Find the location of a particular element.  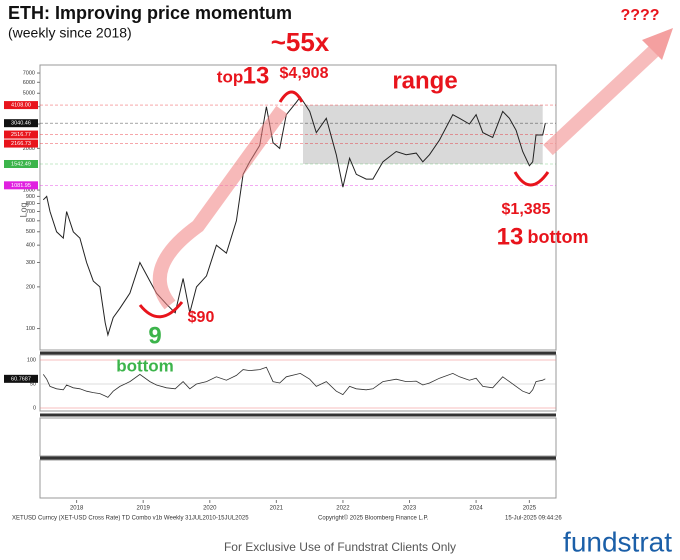

annotation: $4,908 is located at coordinates (304, 73).